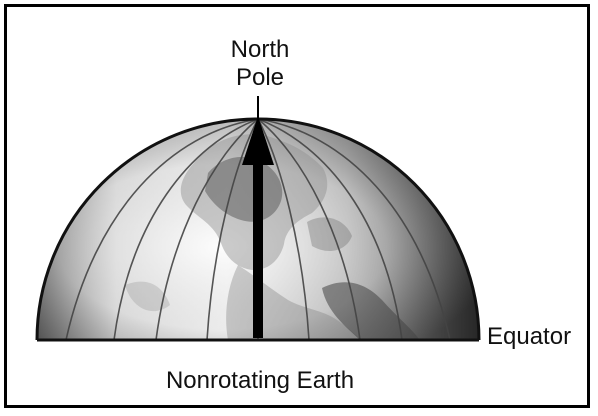 The image size is (598, 416). Describe the element at coordinates (258, 227) in the screenshot. I see `axis-arrow-icon` at that location.